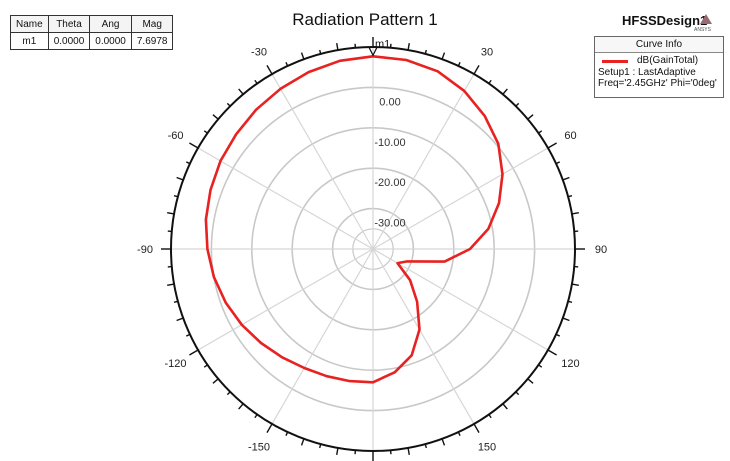  I want to click on angle-tick-label: 120, so click(570, 364).